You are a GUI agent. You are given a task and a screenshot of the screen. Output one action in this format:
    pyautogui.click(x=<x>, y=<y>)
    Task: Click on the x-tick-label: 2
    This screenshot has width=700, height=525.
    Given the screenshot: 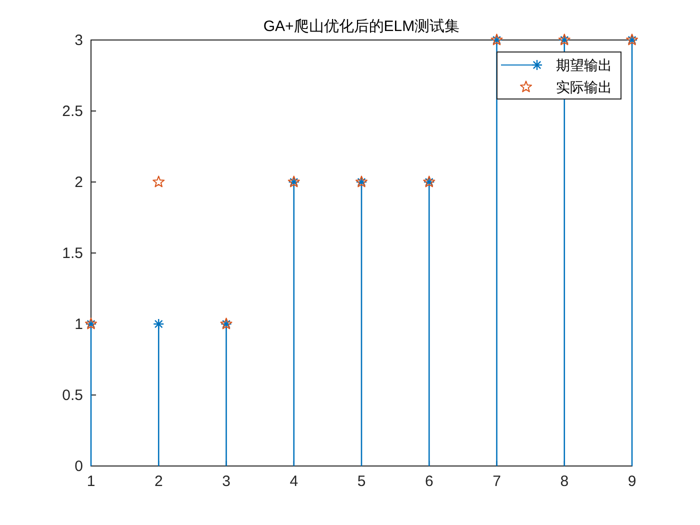 What is the action you would take?
    pyautogui.click(x=158, y=481)
    